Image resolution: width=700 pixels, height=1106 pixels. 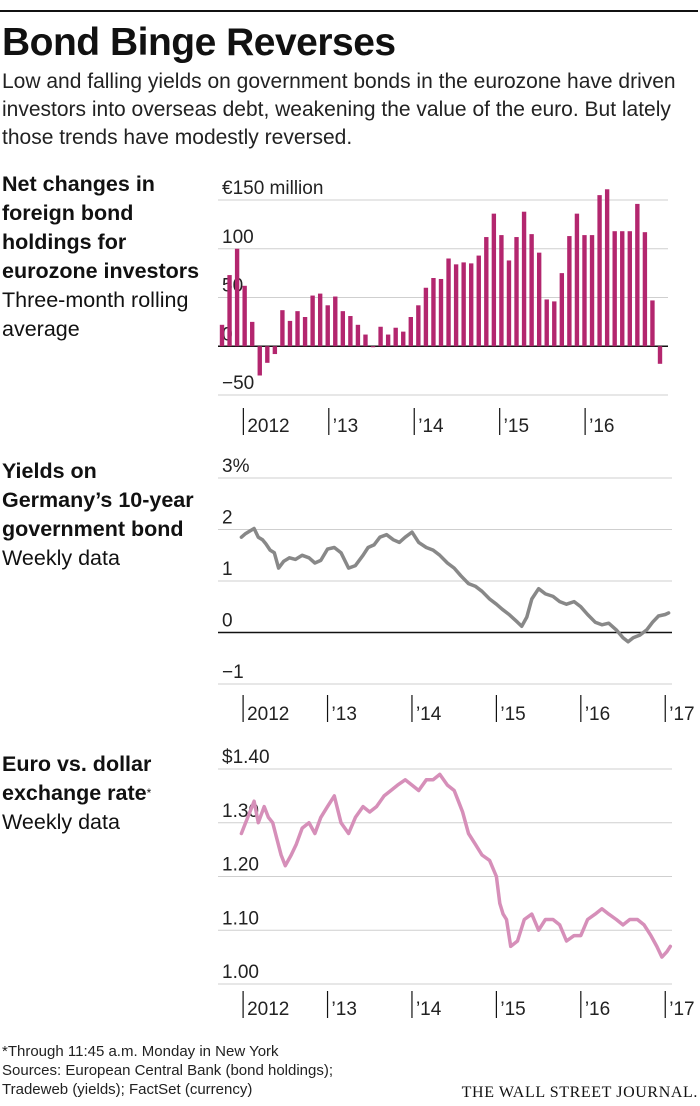 I want to click on yields-subtitle: Weekly data, so click(x=61, y=558).